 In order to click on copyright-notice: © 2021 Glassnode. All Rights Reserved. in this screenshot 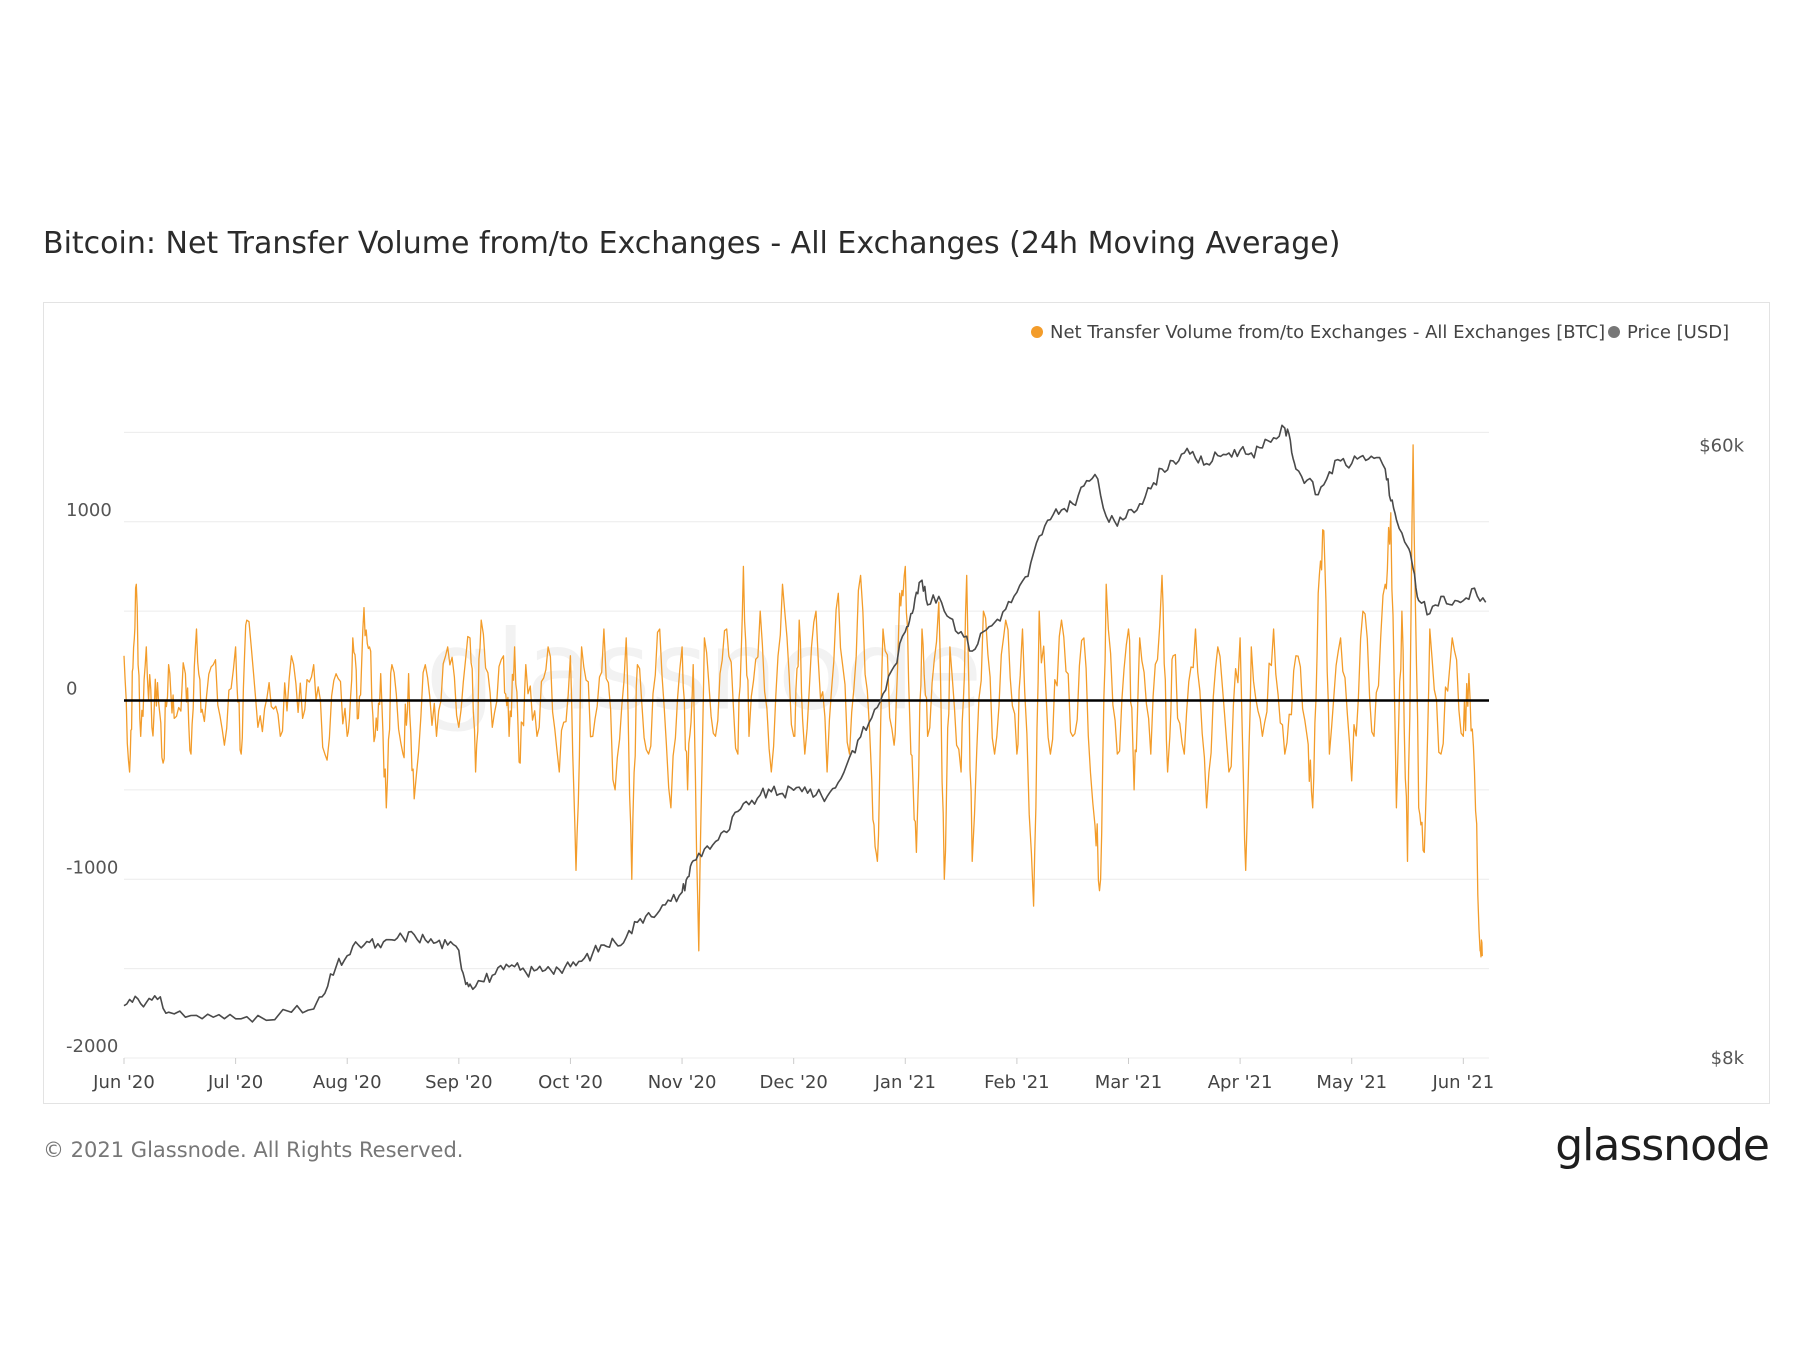, I will do `click(253, 1150)`.